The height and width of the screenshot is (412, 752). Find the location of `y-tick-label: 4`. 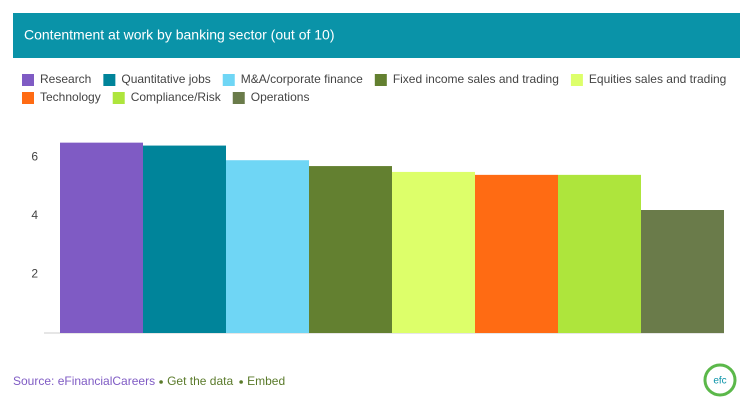

y-tick-label: 4 is located at coordinates (34, 215).